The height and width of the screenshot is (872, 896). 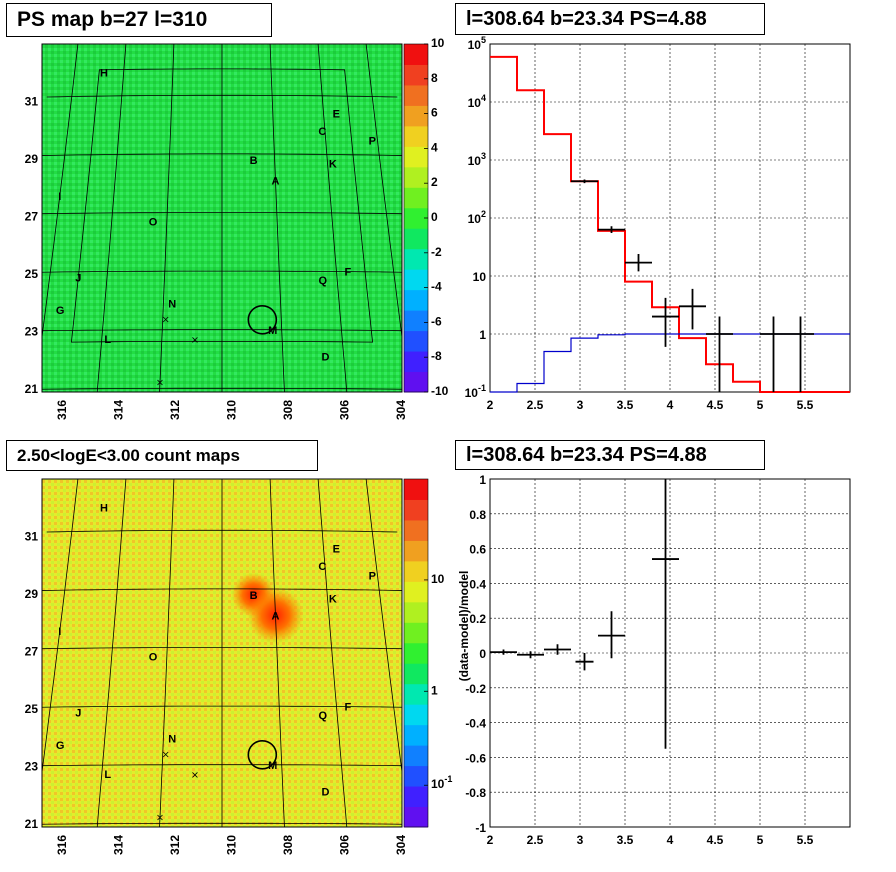 What do you see at coordinates (477, 619) in the screenshot?
I see `y-tick-label: 0.2` at bounding box center [477, 619].